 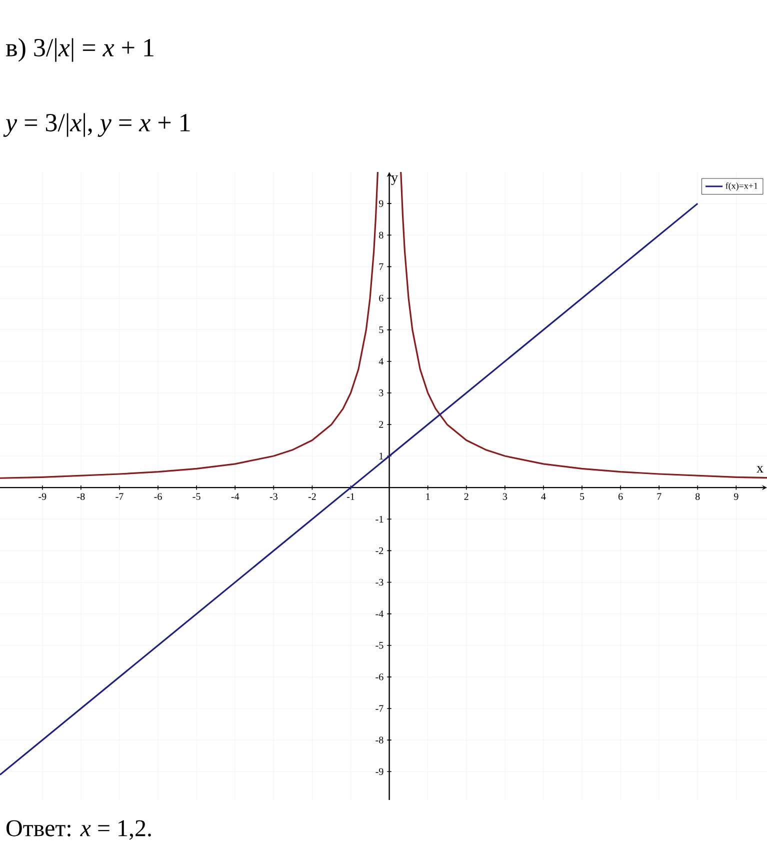 What do you see at coordinates (742, 186) in the screenshot?
I see `legend-label: f(x)=x+1` at bounding box center [742, 186].